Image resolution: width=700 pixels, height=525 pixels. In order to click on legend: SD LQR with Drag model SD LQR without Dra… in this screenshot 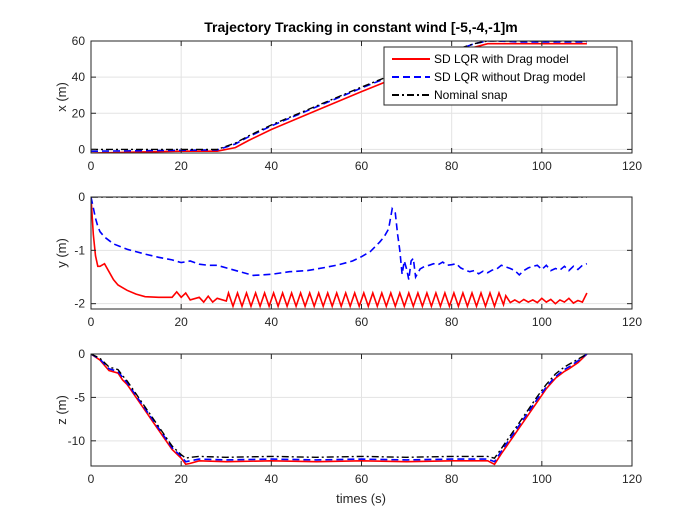, I will do `click(500, 76)`.